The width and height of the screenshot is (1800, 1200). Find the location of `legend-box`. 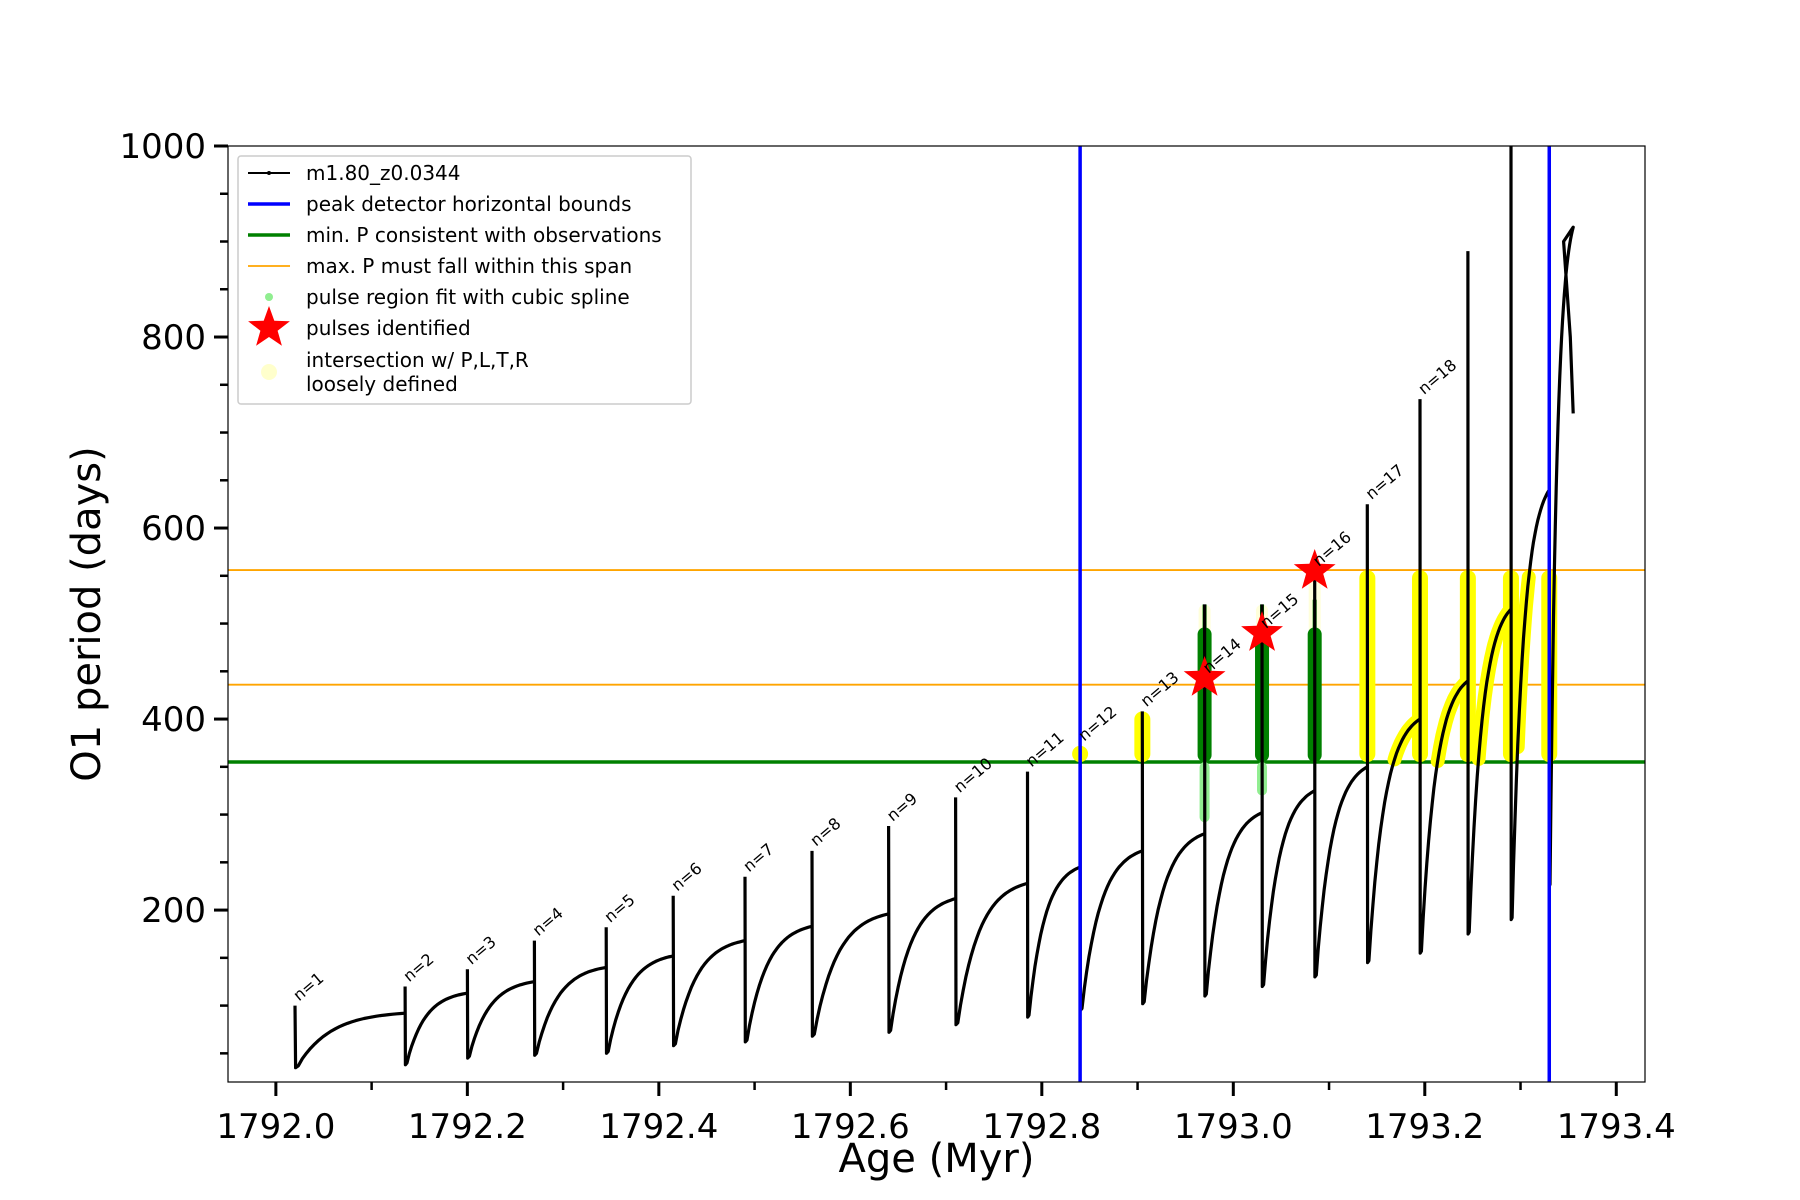

legend-box is located at coordinates (464, 280).